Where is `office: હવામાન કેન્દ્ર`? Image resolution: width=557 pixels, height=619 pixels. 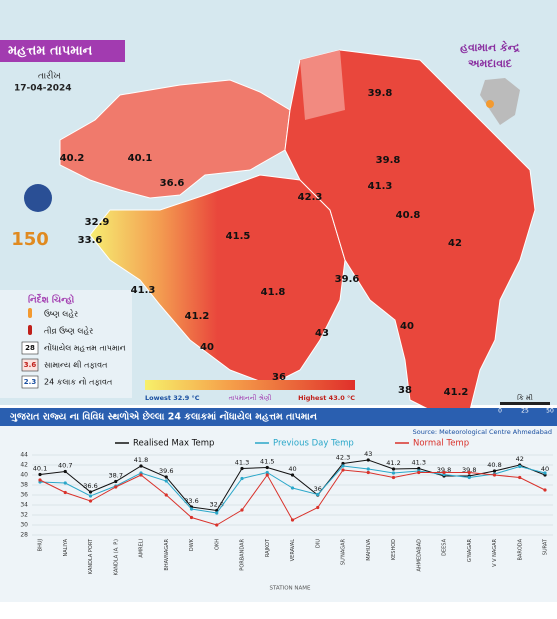 office: હવામાન કેન્દ્ર is located at coordinates (490, 47).